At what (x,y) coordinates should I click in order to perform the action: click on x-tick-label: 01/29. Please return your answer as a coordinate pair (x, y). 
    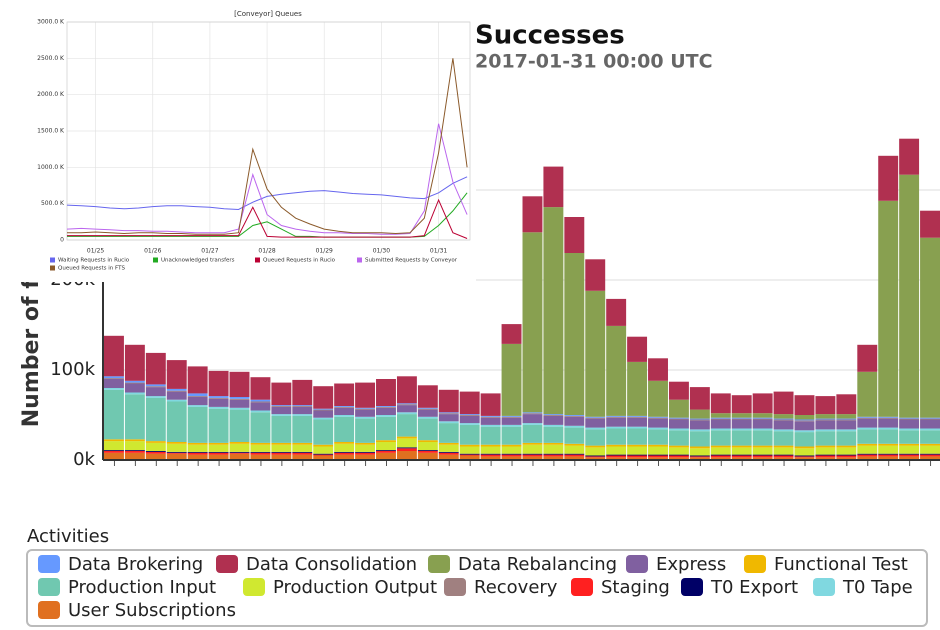
    Looking at the image, I should click on (324, 251).